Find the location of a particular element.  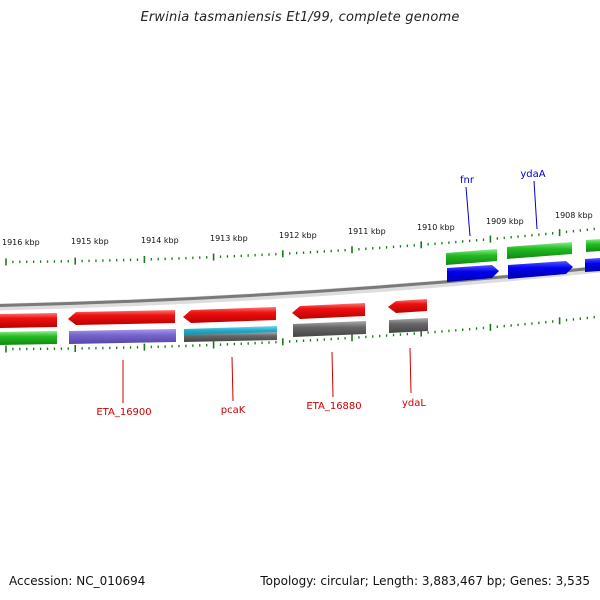

reverse-strand-features is located at coordinates (214, 322).